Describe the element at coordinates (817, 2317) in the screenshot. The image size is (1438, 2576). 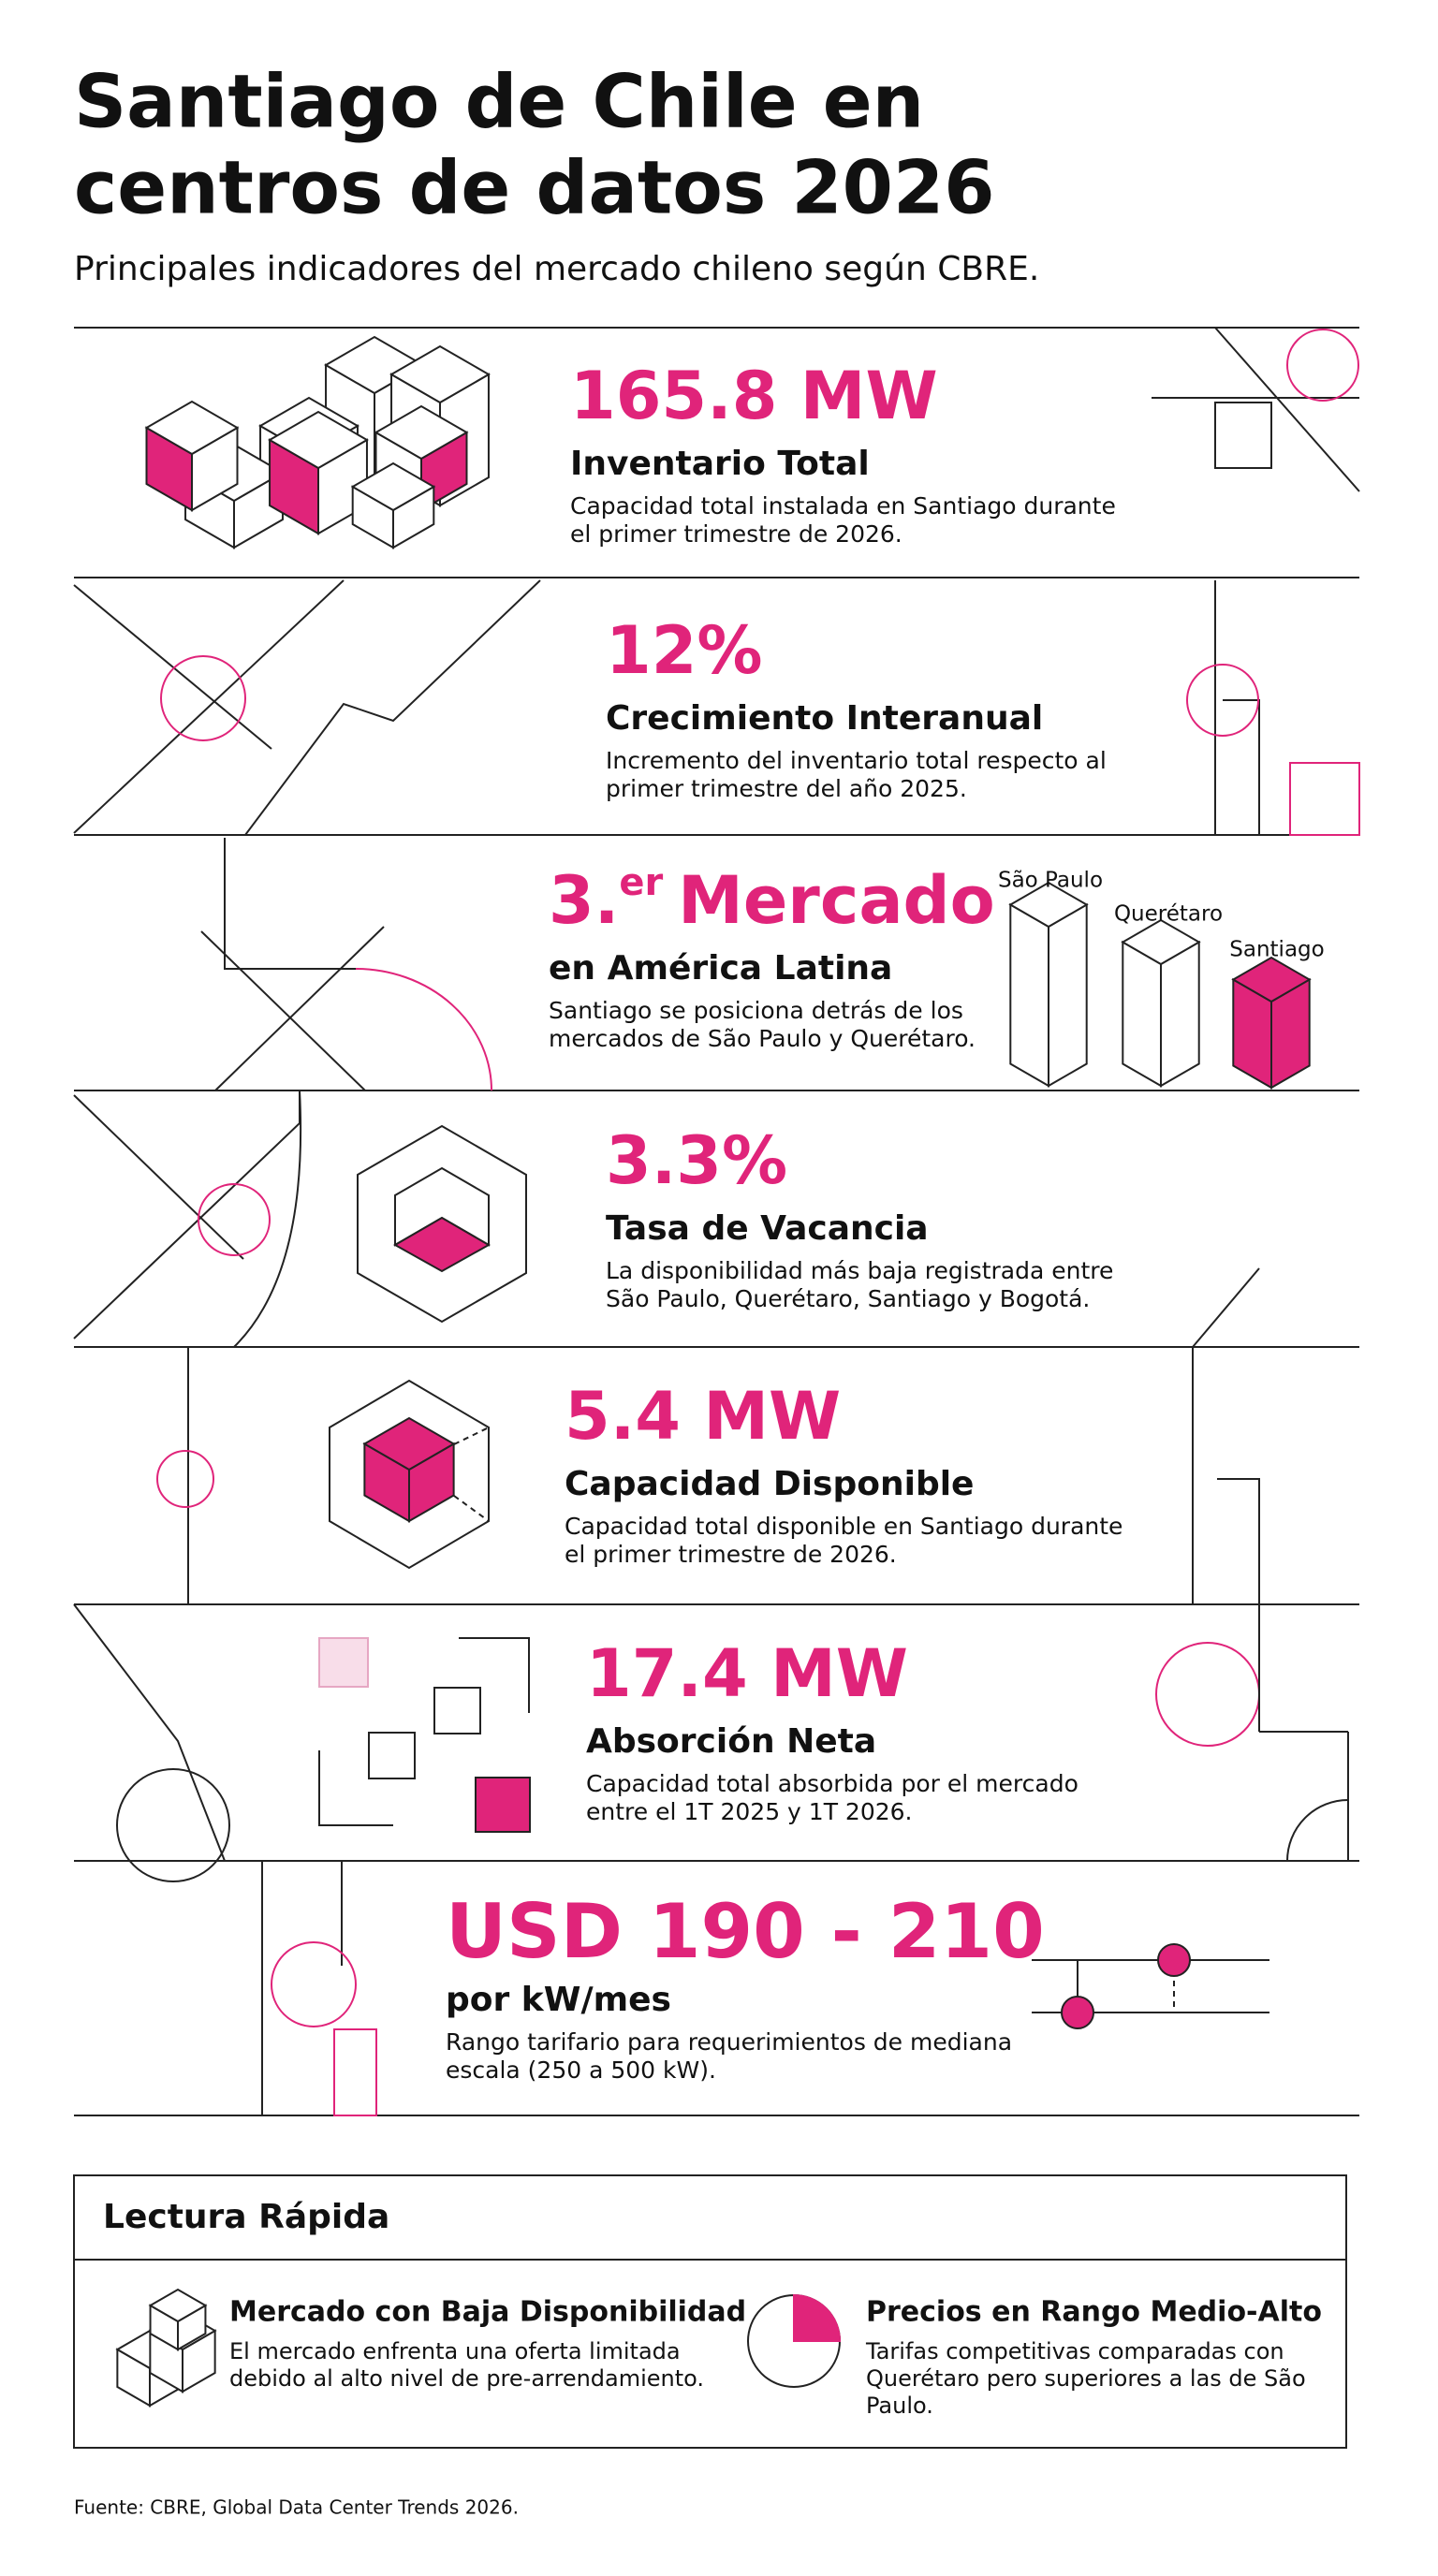
I see `pie-wedge` at that location.